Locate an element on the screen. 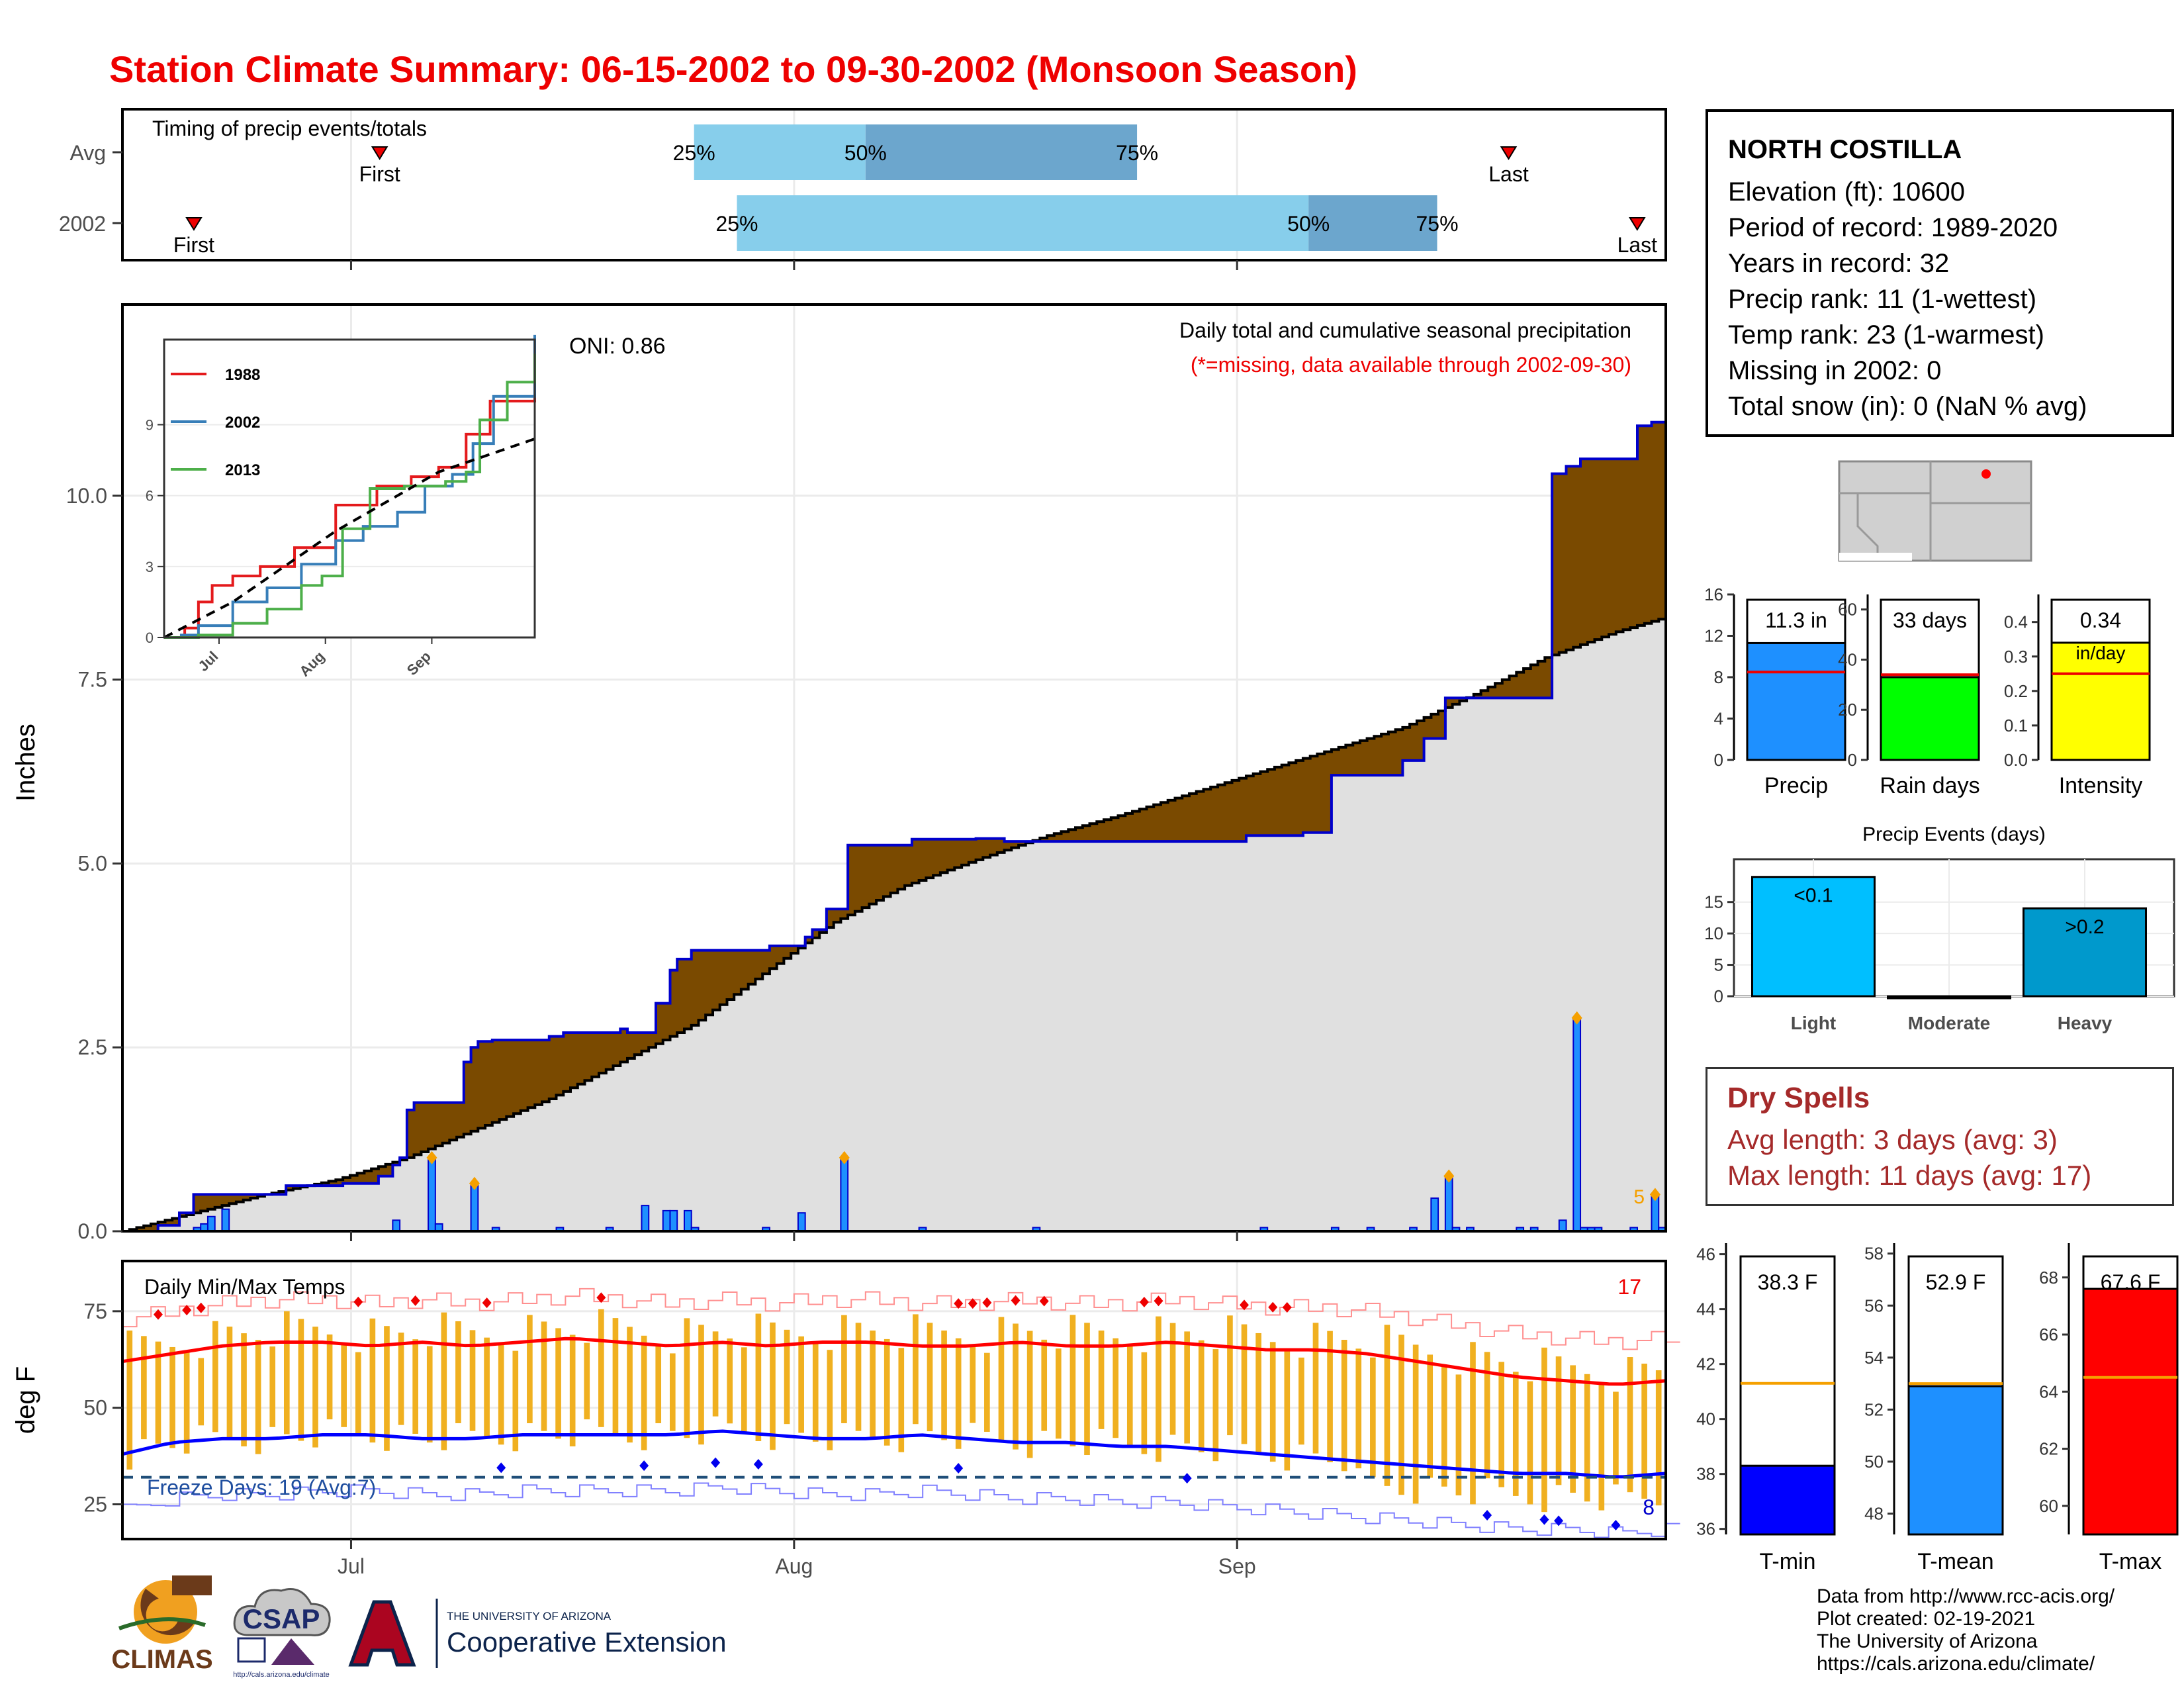  ua-line1: THE UNIVERSITY OF ARIZONA is located at coordinates (529, 1616).